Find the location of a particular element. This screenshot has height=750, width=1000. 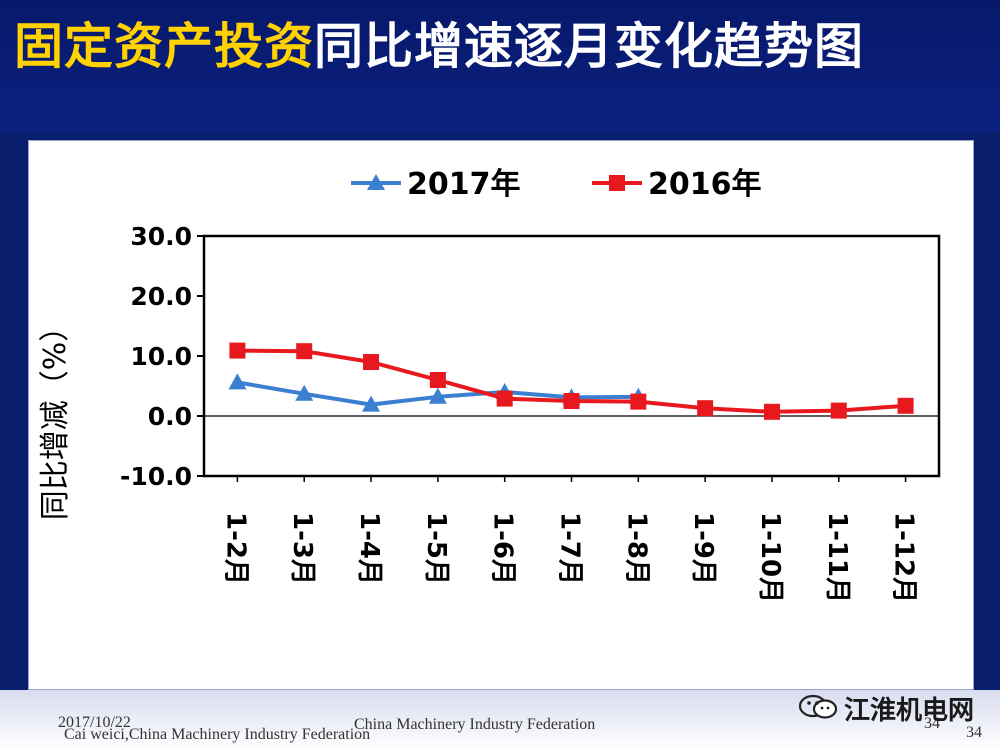

x-tick-label: 1-6月 is located at coordinates (503, 548).